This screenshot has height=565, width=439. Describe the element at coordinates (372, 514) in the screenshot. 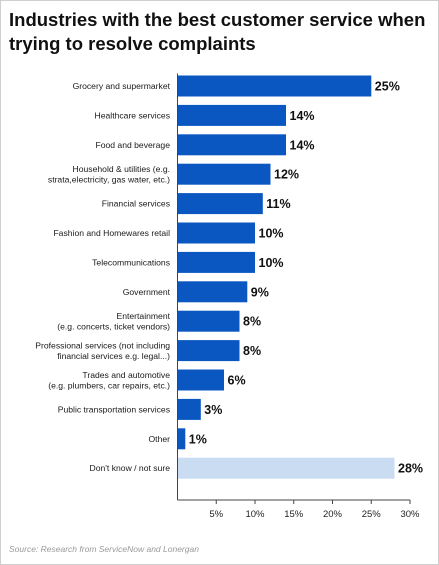

I see `x-tick-label: 25%` at that location.